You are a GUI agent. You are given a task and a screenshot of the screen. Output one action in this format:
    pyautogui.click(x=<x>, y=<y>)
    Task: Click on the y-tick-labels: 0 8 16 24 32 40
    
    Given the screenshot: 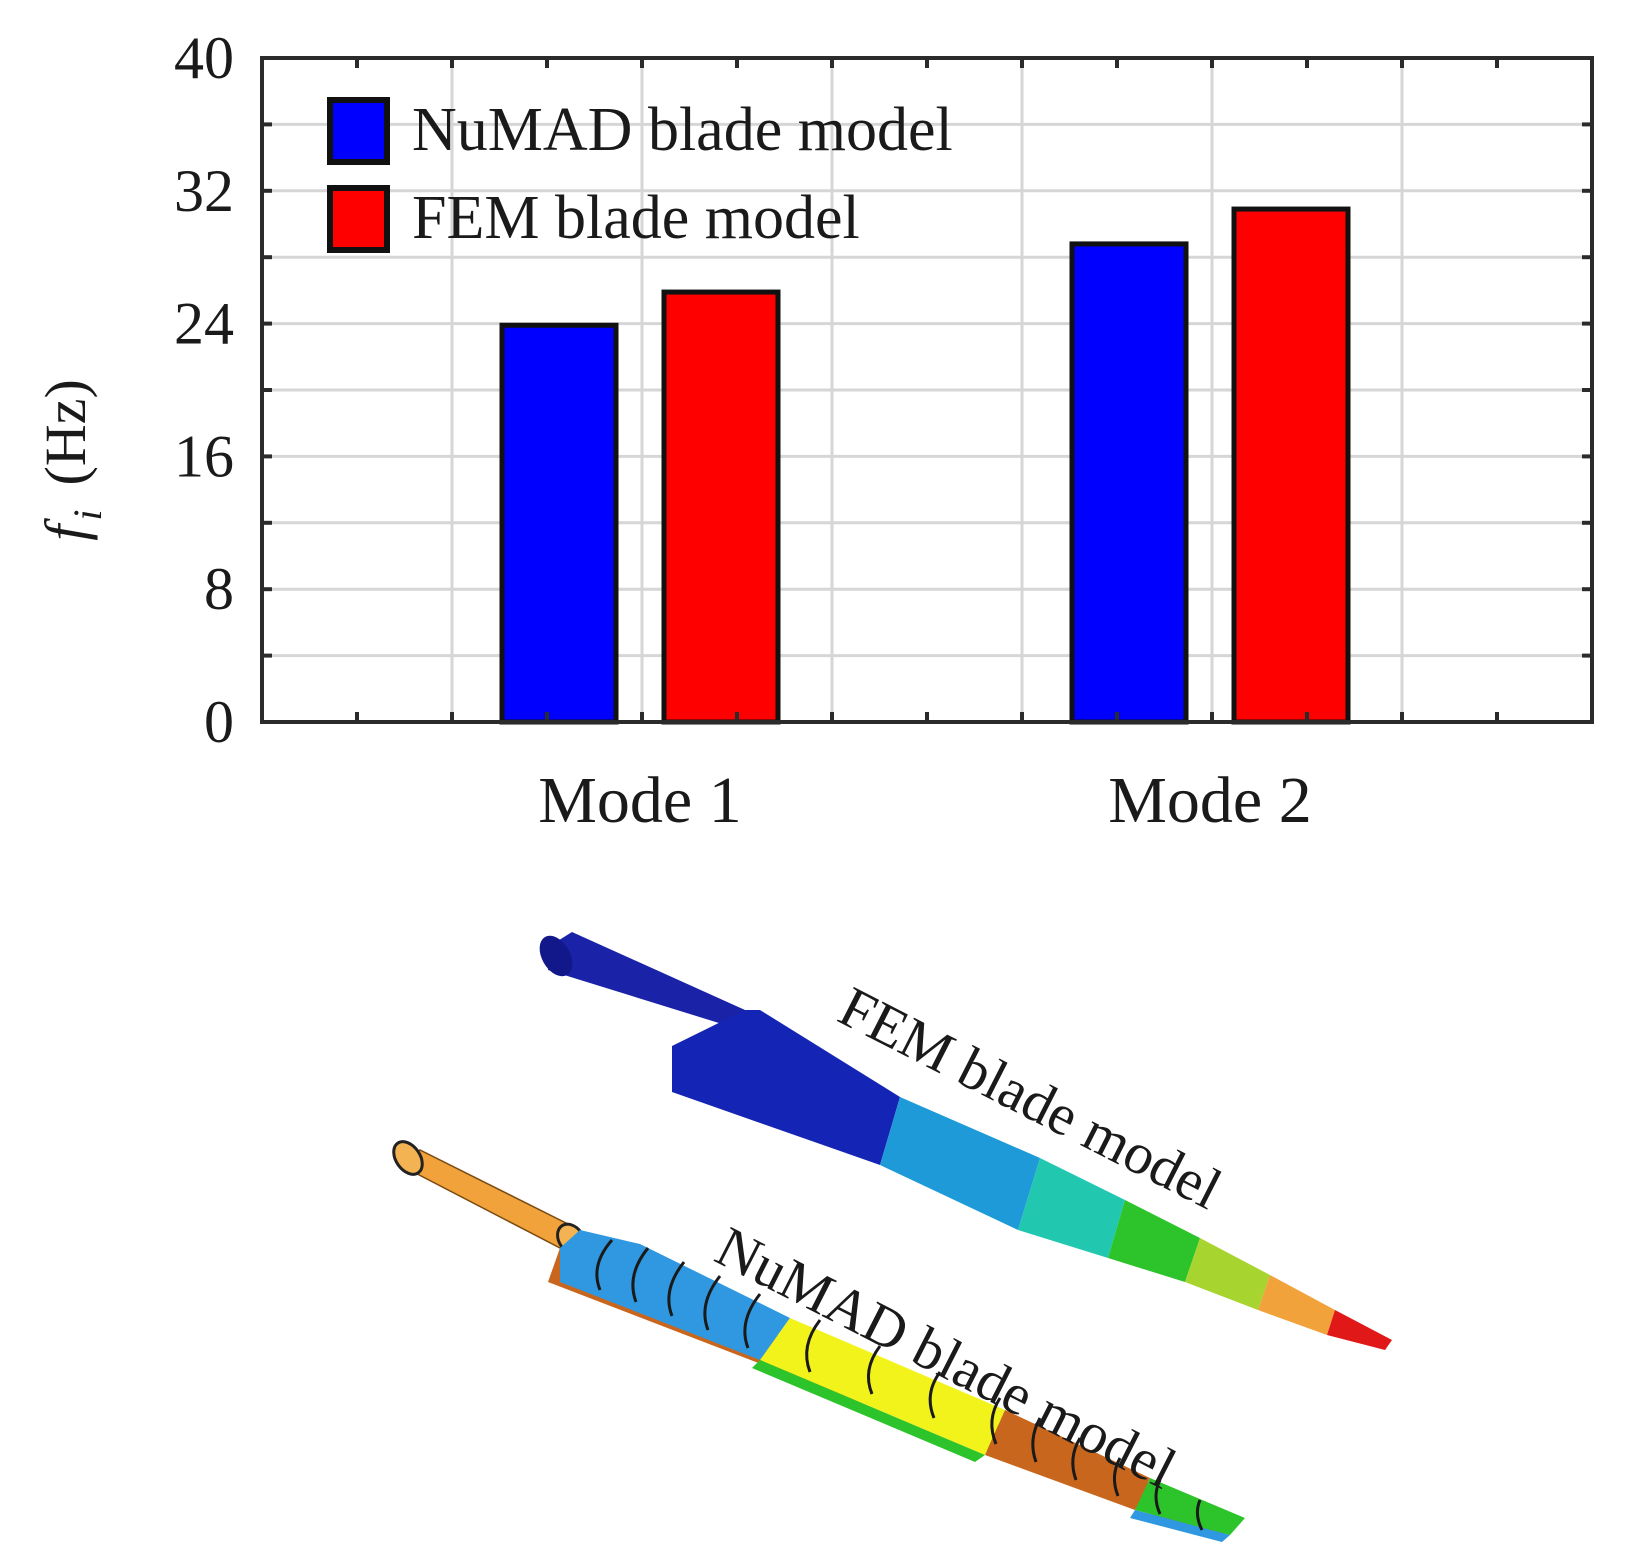 What is the action you would take?
    pyautogui.click(x=204, y=390)
    